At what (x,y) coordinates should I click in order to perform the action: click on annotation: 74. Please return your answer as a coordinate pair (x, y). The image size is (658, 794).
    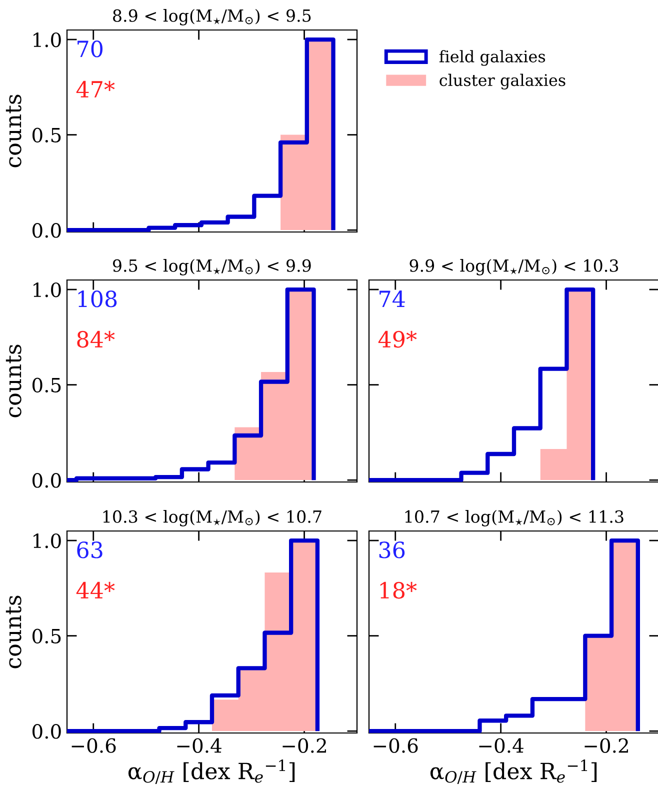
    Looking at the image, I should click on (392, 298).